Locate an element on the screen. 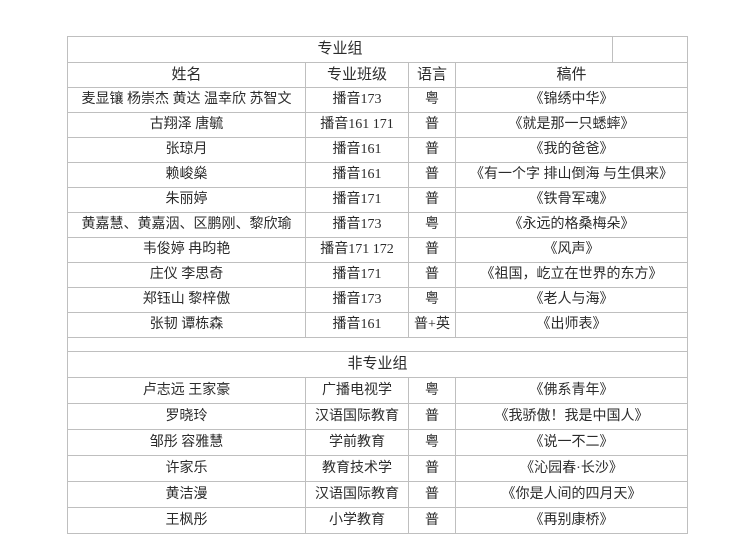  section-title: 非专业组 is located at coordinates (377, 364).